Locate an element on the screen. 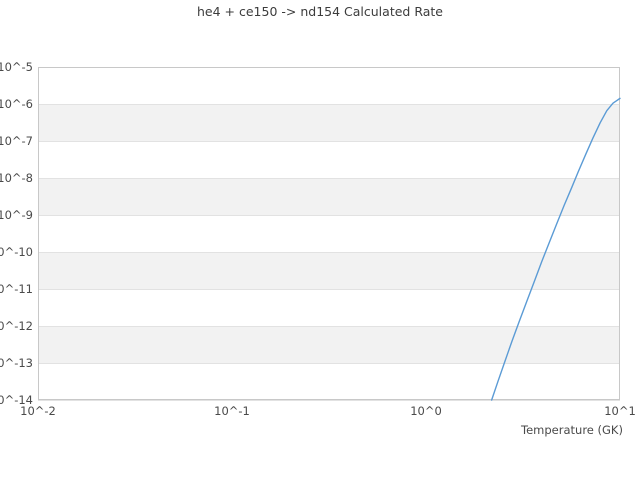 The width and height of the screenshot is (640, 480). y-tick-label: 10^-13 is located at coordinates (16, 363).